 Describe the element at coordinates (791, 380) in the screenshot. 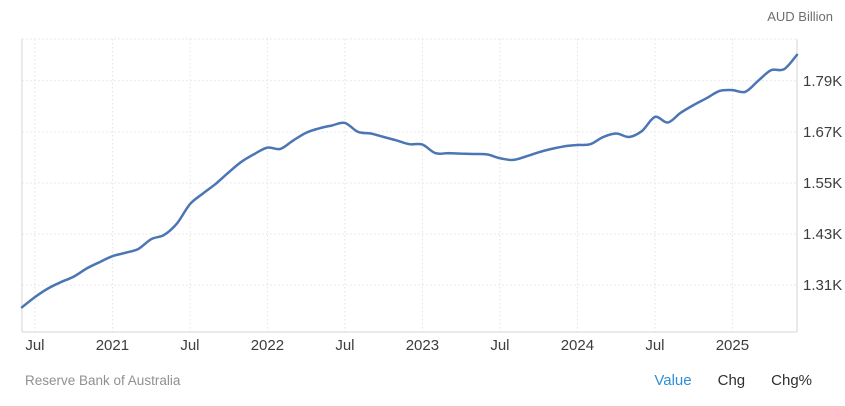

I see `tab-chgpct: Chg%` at that location.